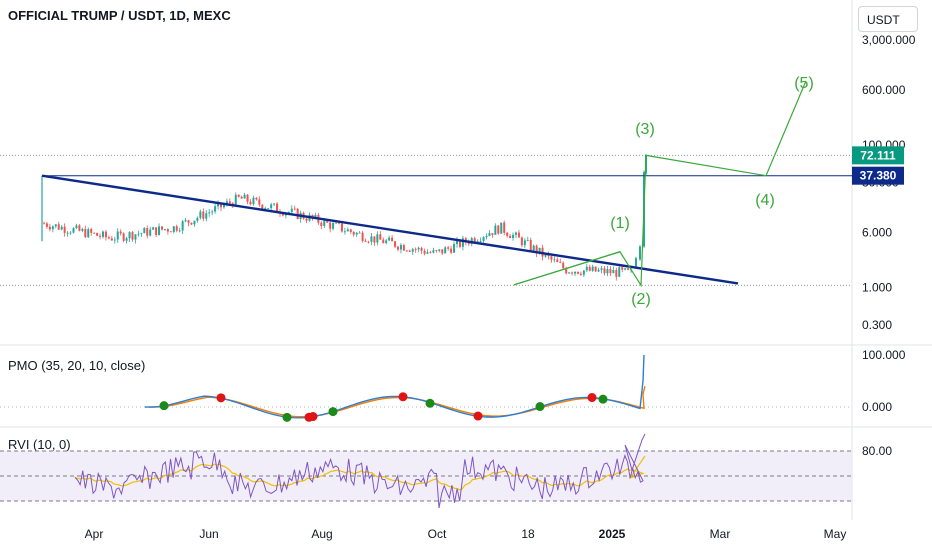 The image size is (932, 550). What do you see at coordinates (889, 40) in the screenshot?
I see `price-tick-label: 3,000.000` at bounding box center [889, 40].